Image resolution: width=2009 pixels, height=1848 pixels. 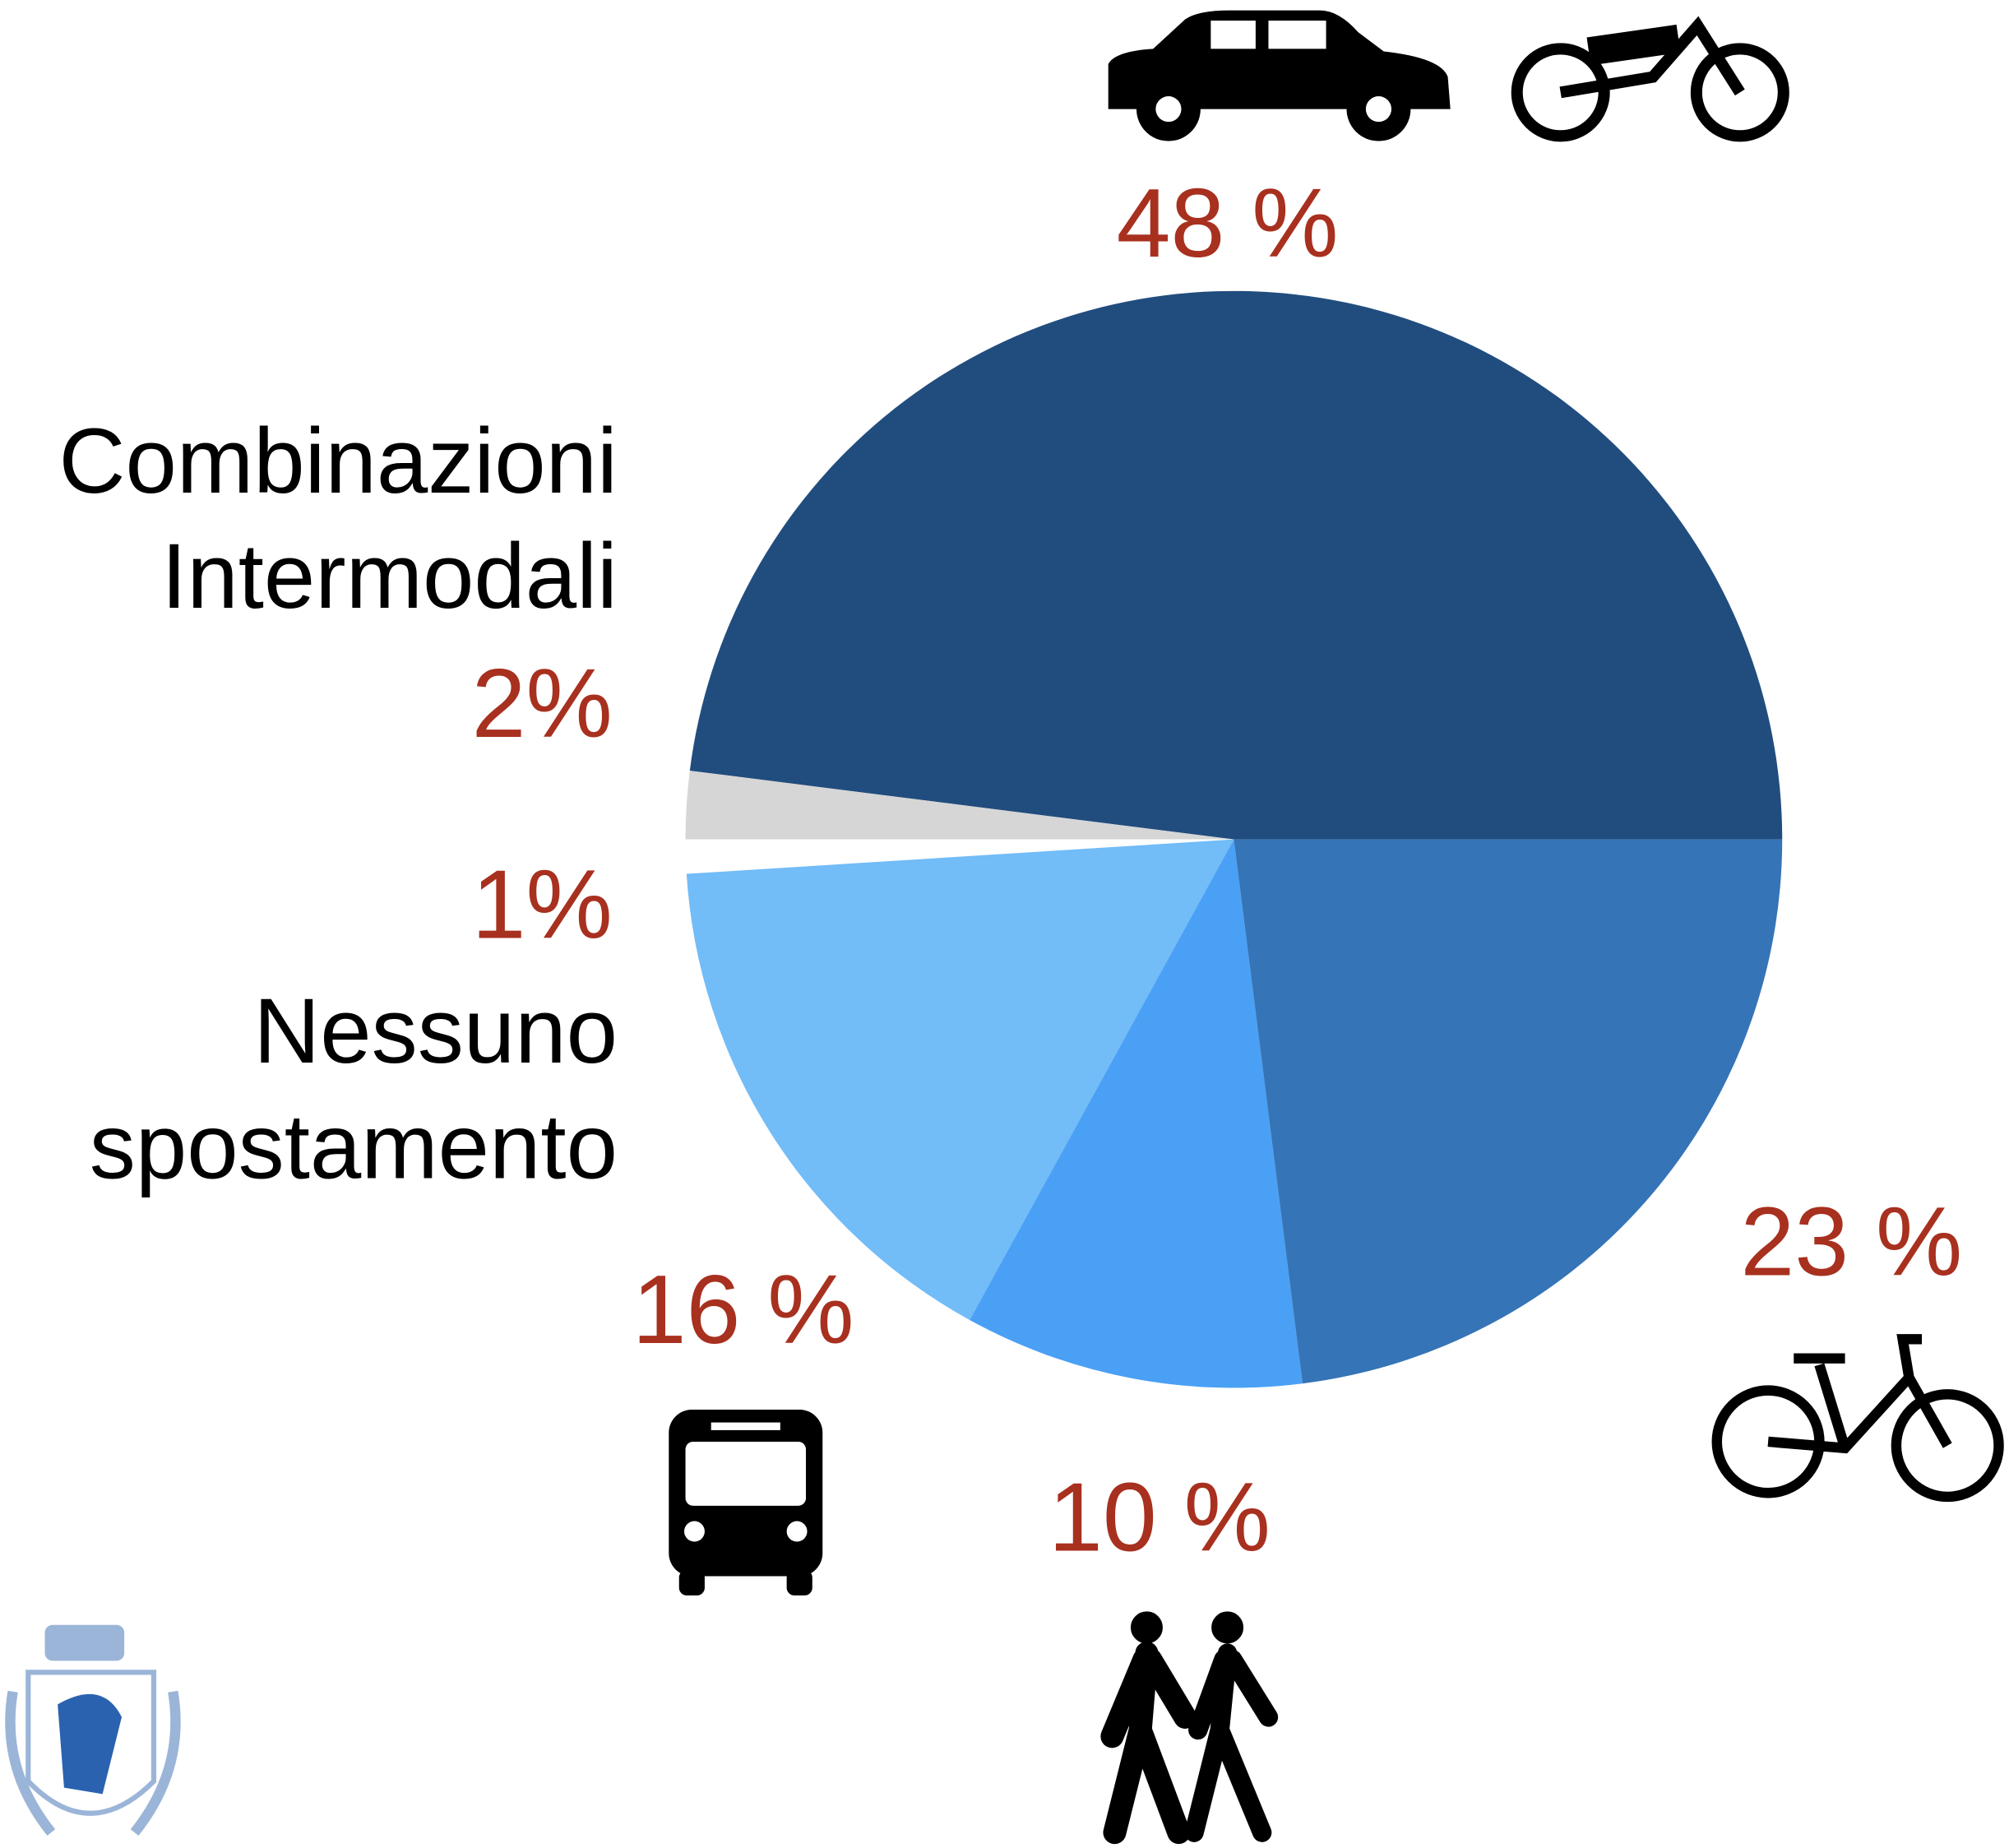 I want to click on motorbike-icon, so click(x=1650, y=79).